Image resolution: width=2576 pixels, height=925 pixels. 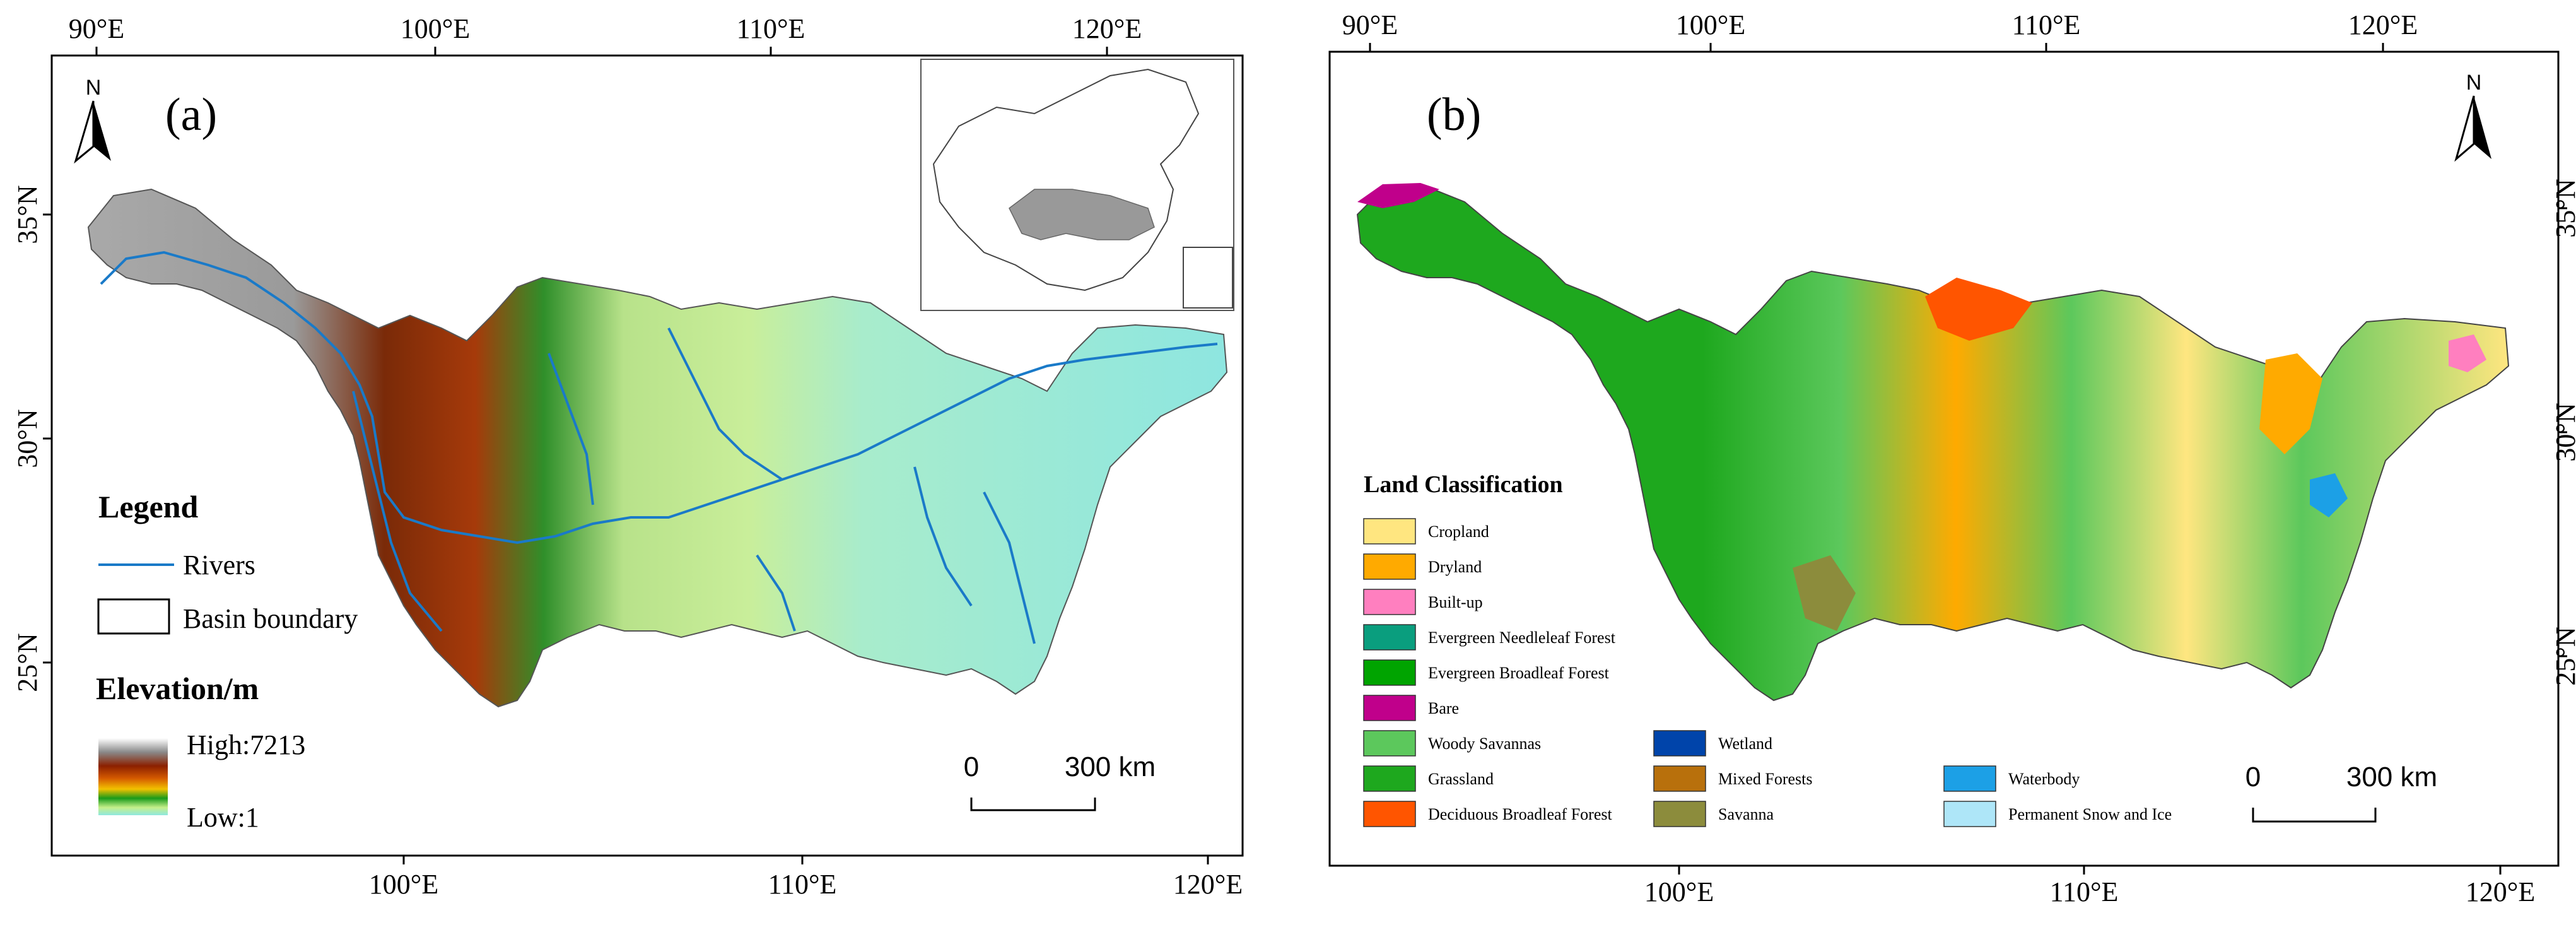 What do you see at coordinates (2290, 403) in the screenshot?
I see `dryland-patch` at bounding box center [2290, 403].